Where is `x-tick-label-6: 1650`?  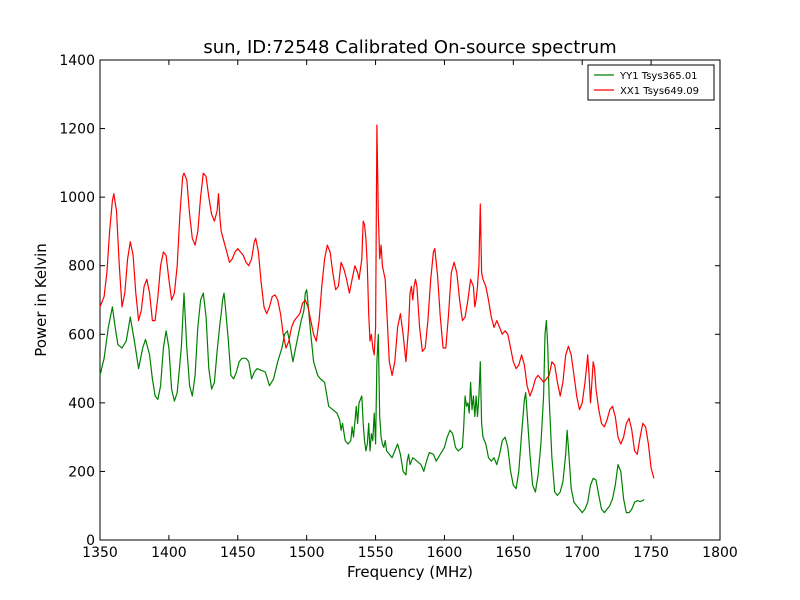 x-tick-label-6: 1650 is located at coordinates (514, 553).